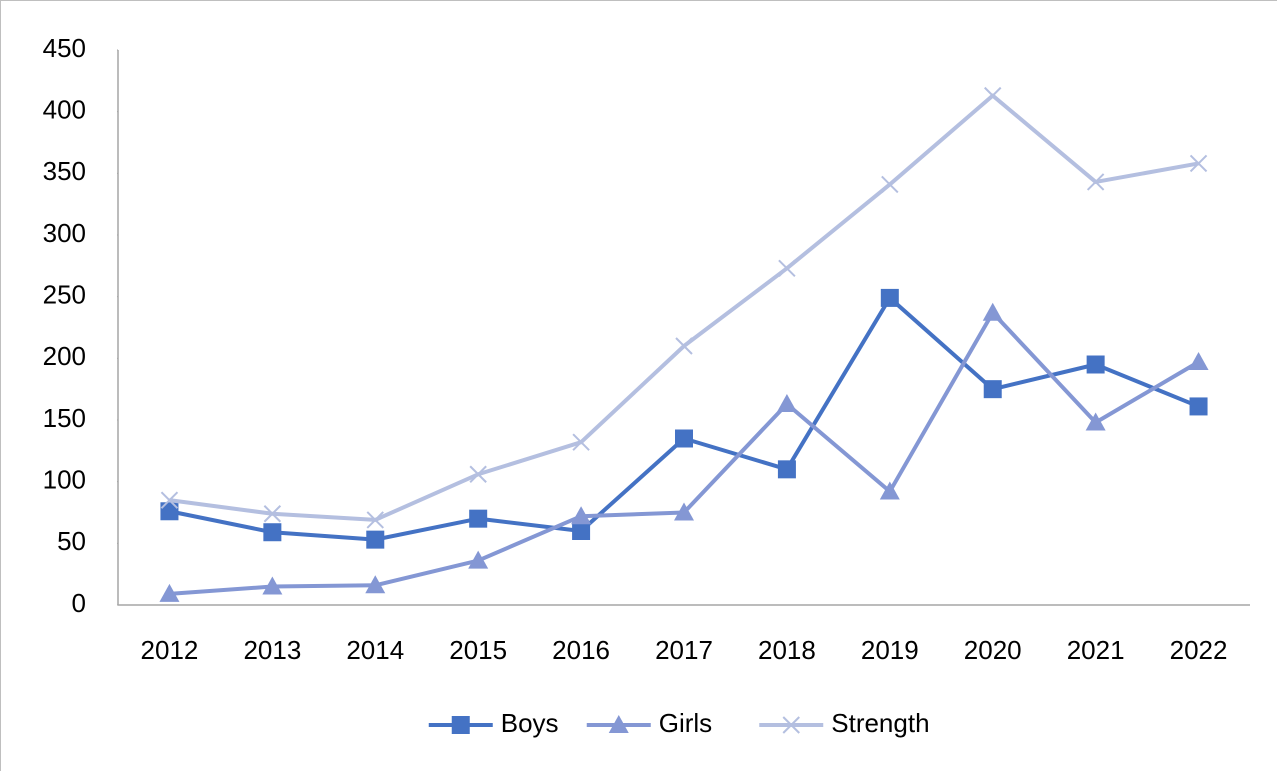  I want to click on y-tick-label: 50, so click(71, 541).